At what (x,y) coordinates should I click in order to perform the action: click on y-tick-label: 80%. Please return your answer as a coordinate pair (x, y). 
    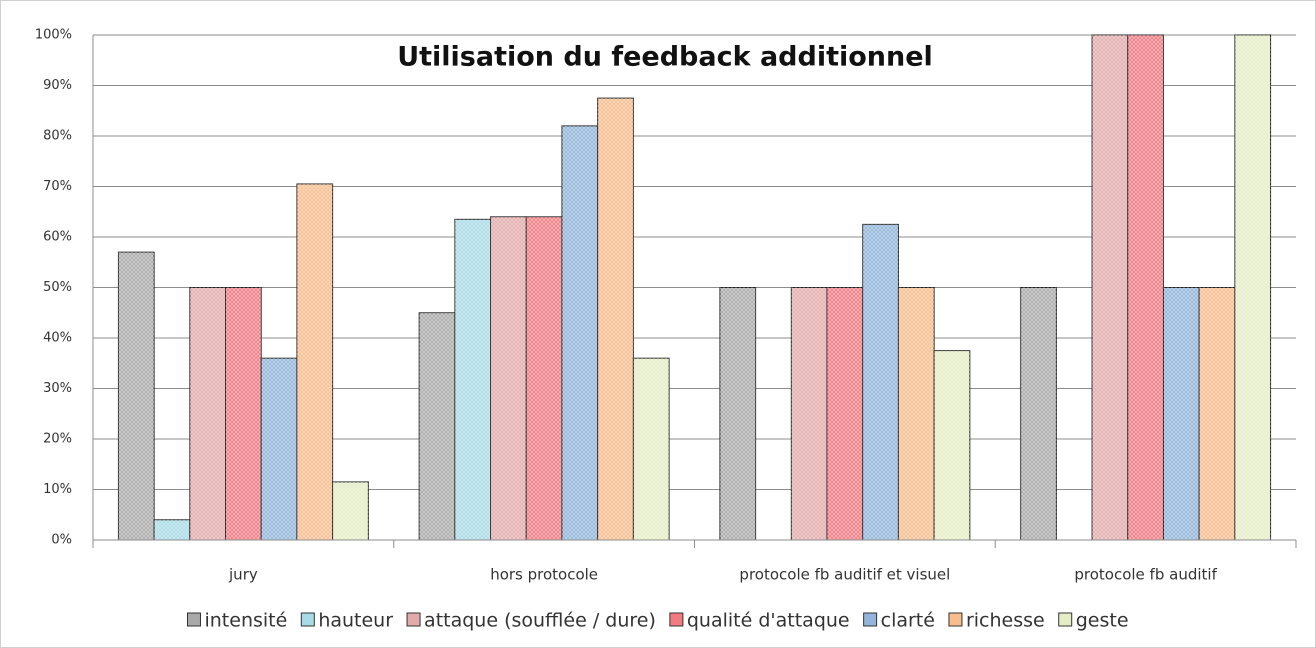
    Looking at the image, I should click on (57, 136).